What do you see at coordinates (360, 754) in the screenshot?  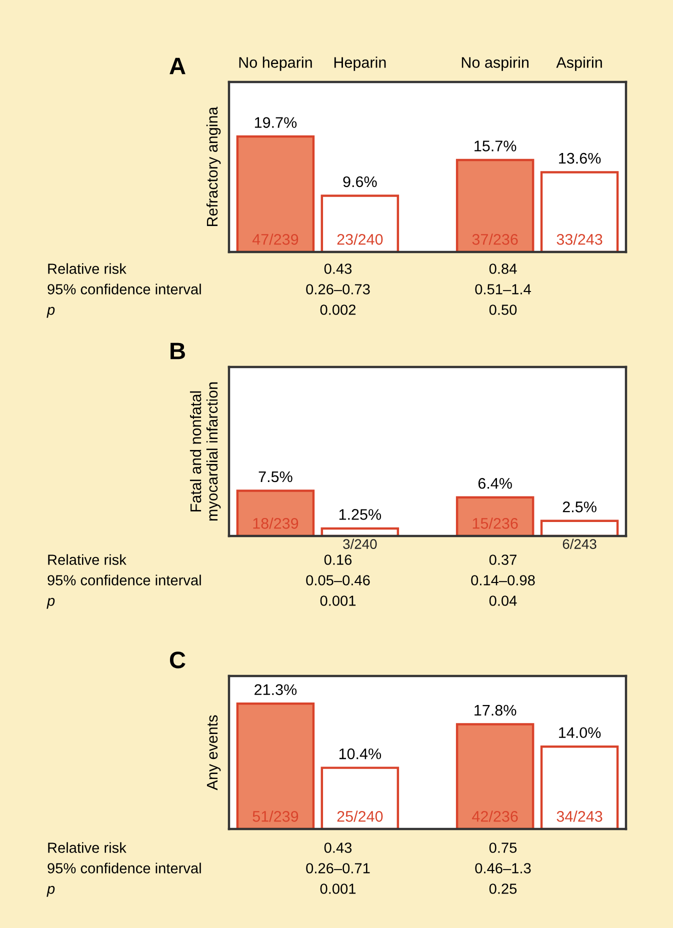 I see `data-label: 10.4%` at bounding box center [360, 754].